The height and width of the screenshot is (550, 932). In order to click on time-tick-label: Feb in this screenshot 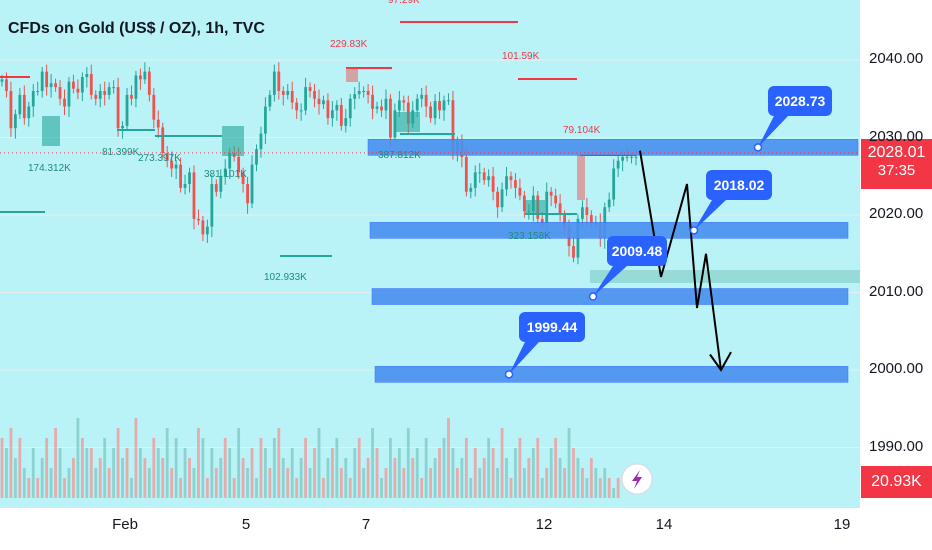, I will do `click(125, 524)`.